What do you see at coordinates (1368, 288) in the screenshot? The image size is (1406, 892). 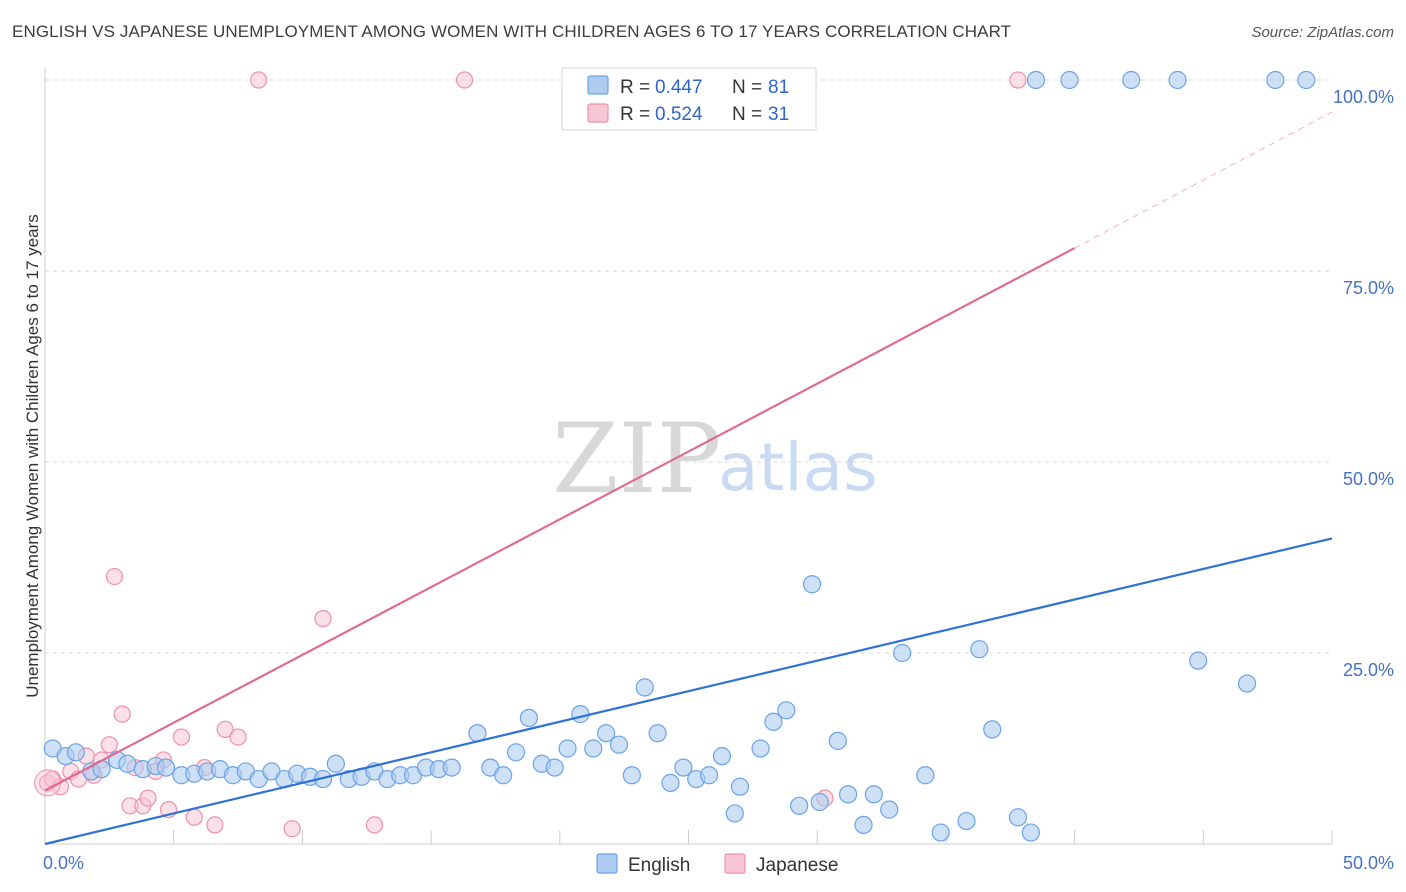 I see `y-tick-label-1: 75.0%` at bounding box center [1368, 288].